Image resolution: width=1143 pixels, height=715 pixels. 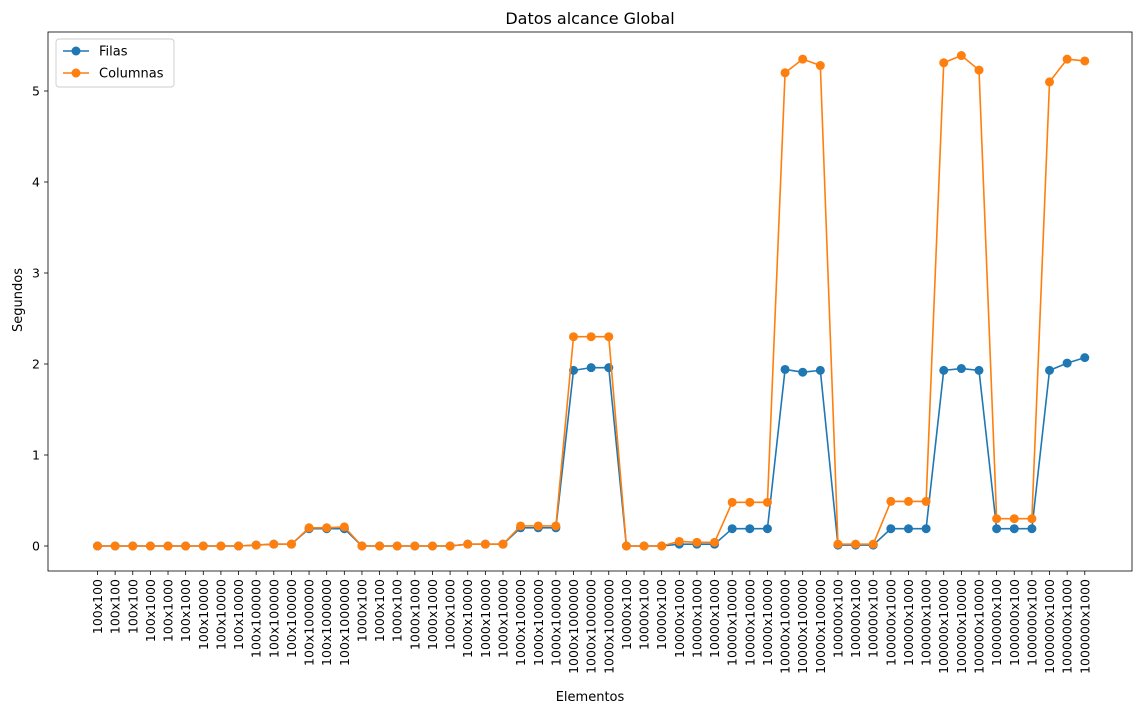 What do you see at coordinates (115, 63) in the screenshot?
I see `legend: Filas Columnas` at bounding box center [115, 63].